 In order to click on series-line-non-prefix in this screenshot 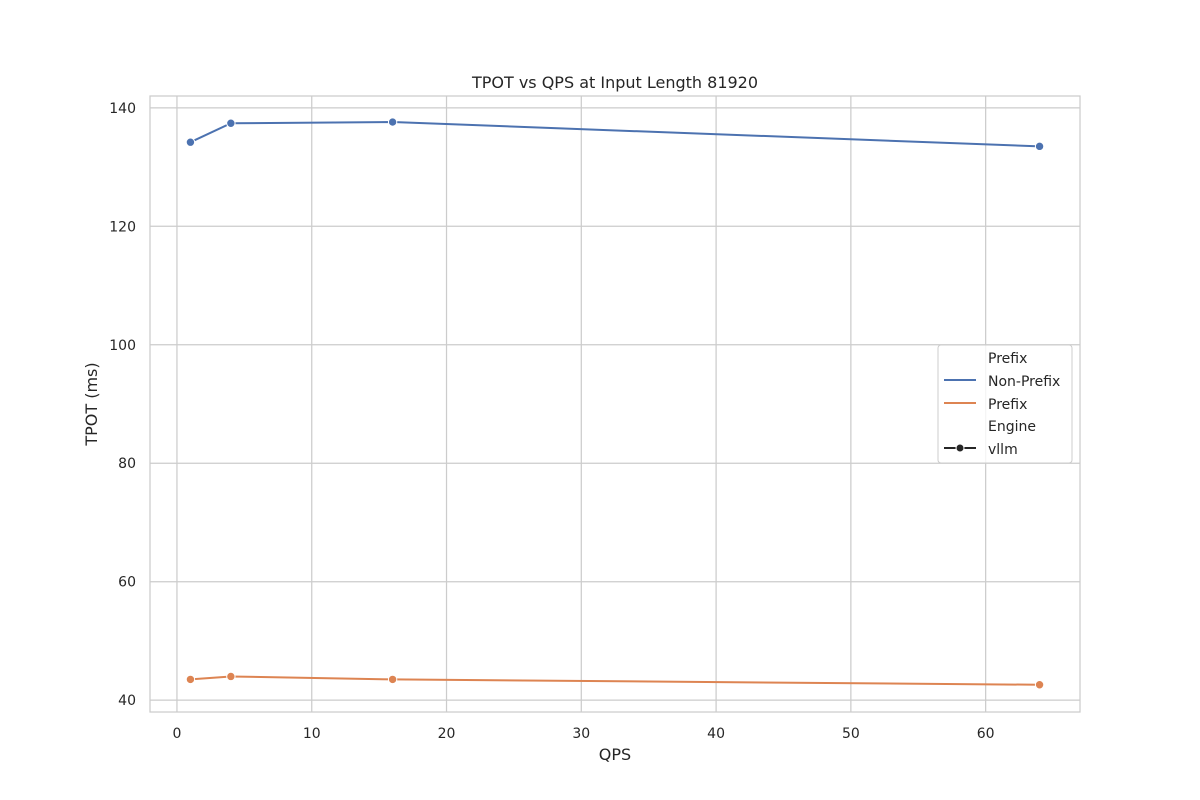, I will do `click(615, 134)`.